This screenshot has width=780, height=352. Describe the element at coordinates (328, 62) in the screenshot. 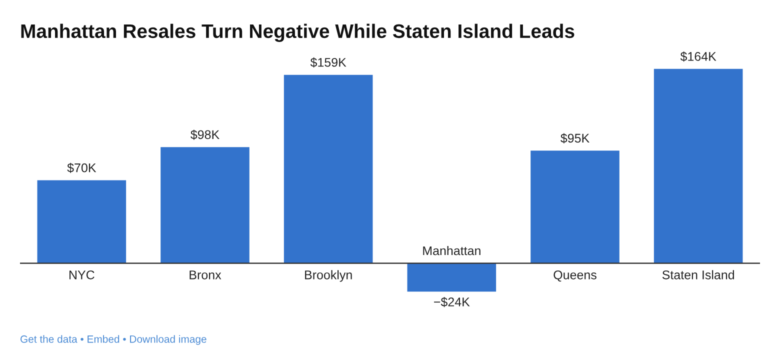

I see `data-label: $159K` at that location.